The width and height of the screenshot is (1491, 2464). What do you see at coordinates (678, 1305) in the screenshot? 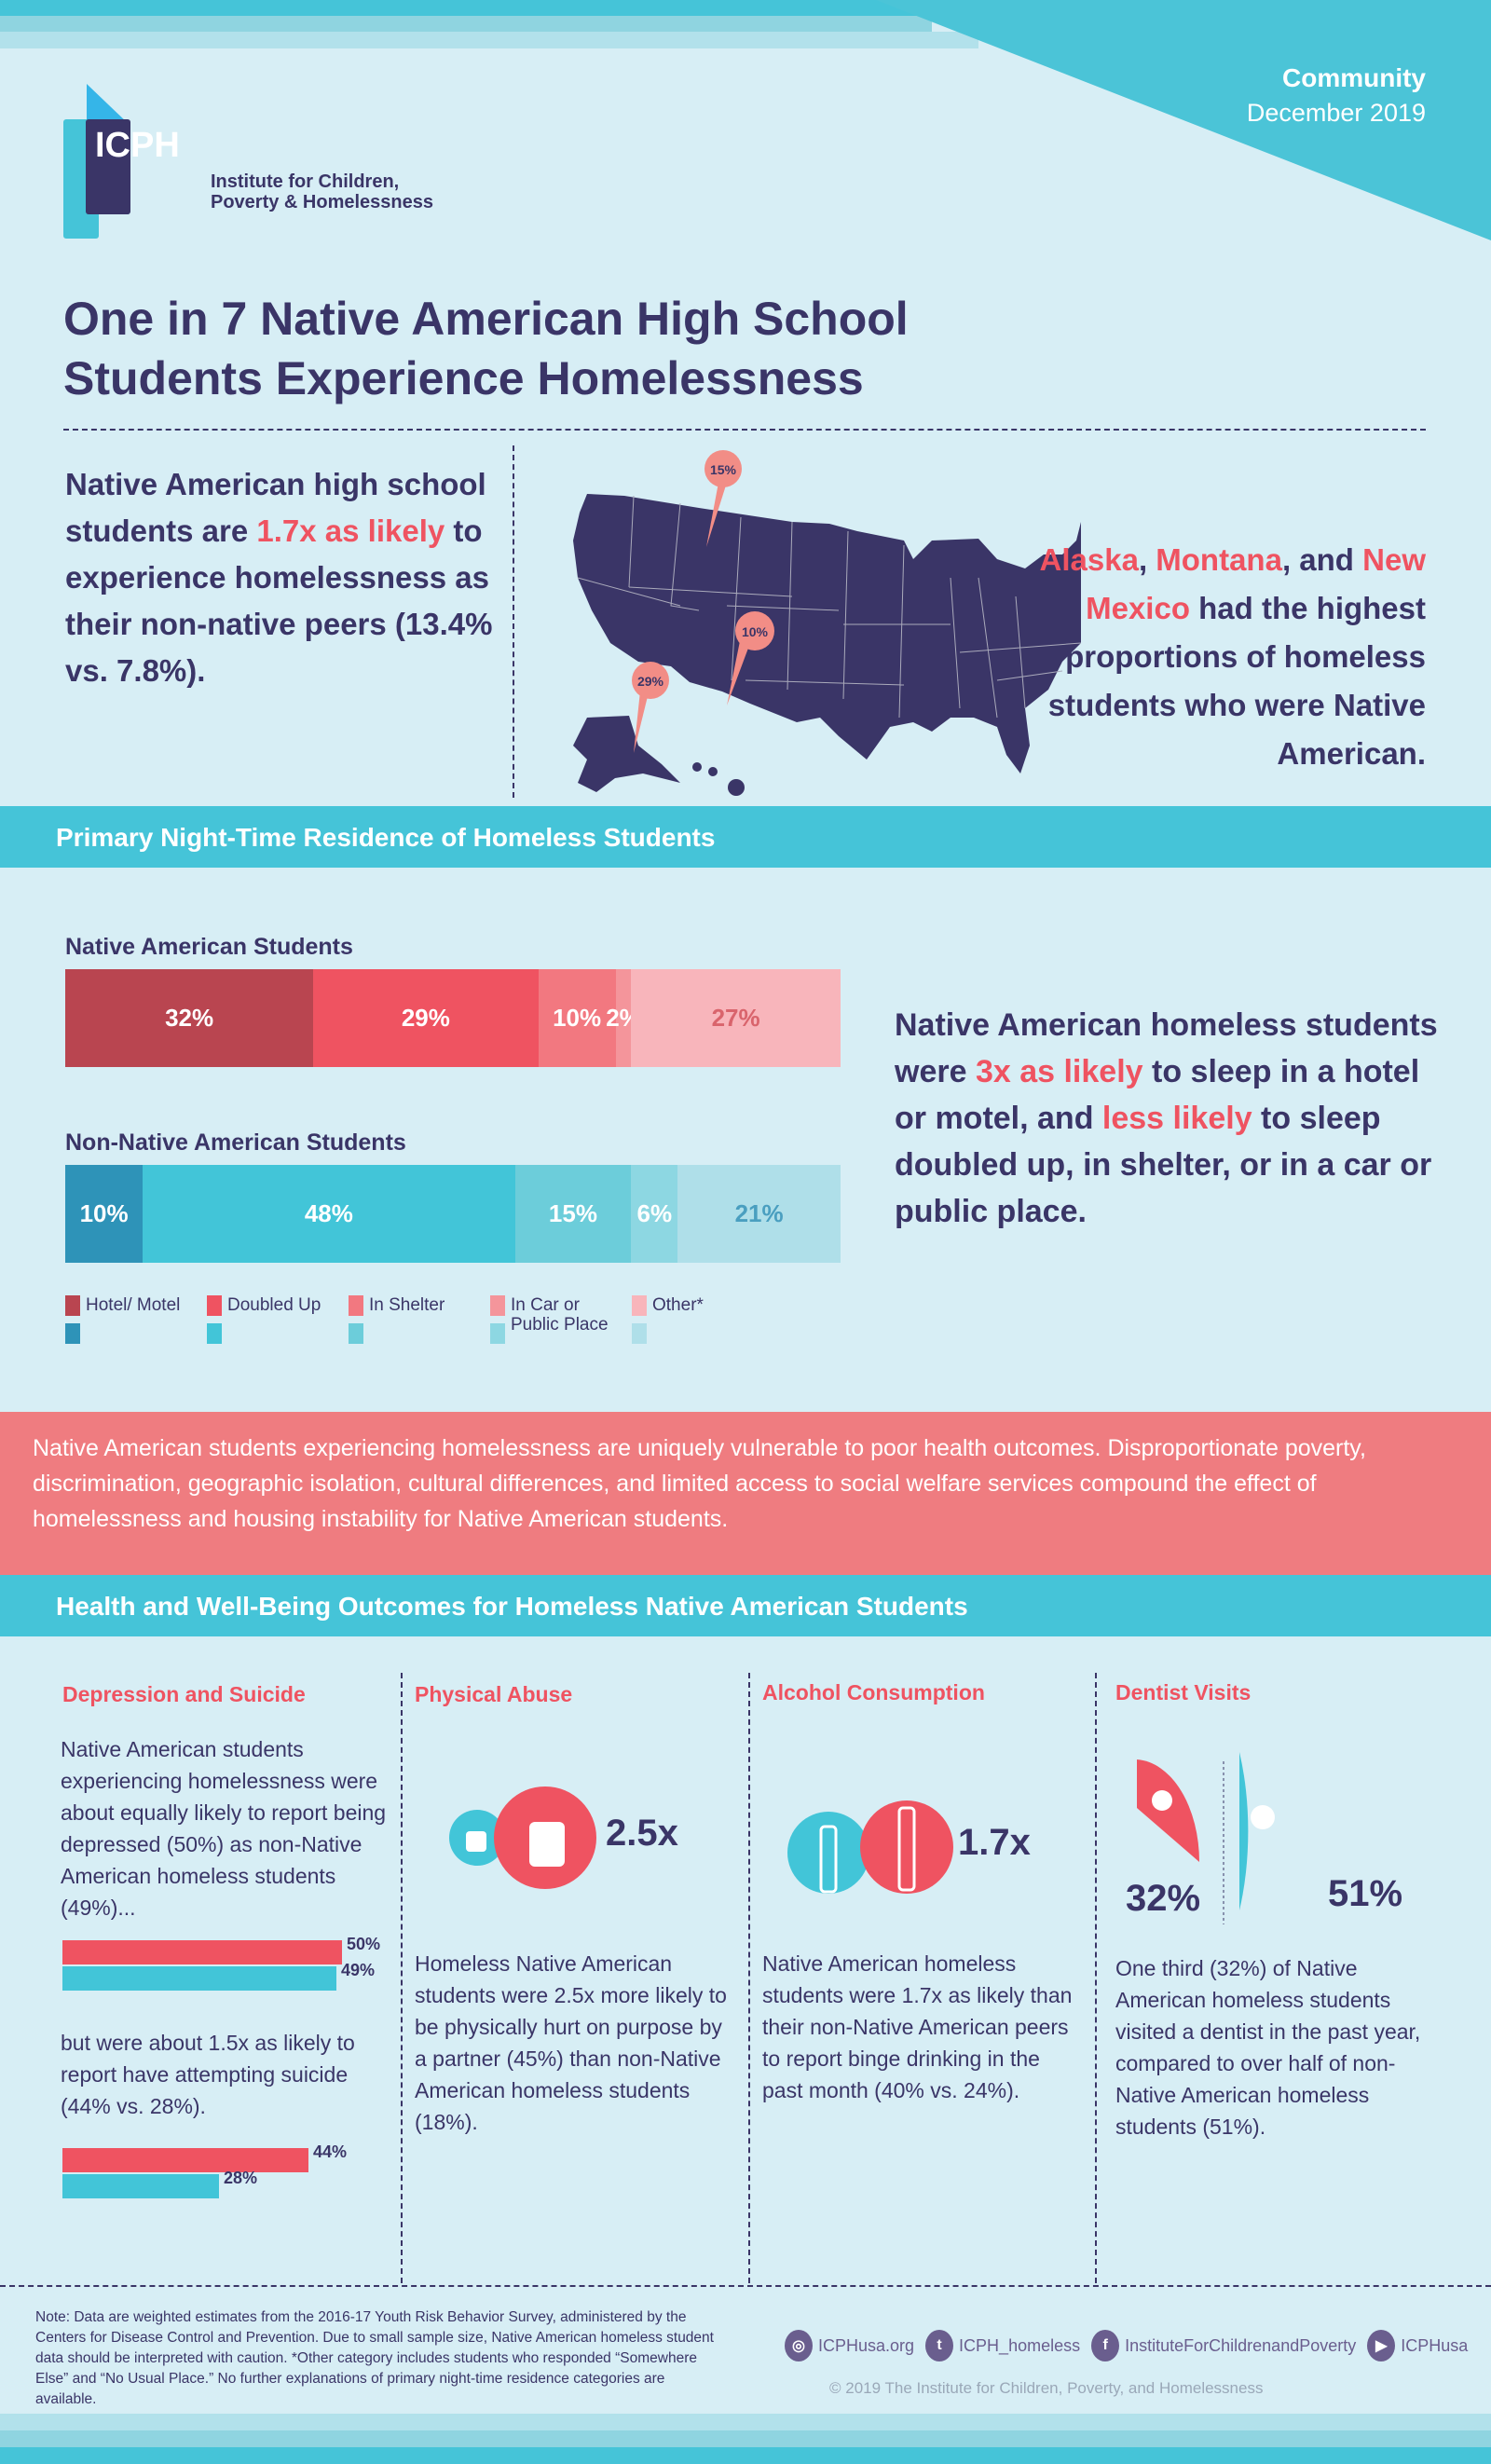
I see `legend-label: Other*` at bounding box center [678, 1305].